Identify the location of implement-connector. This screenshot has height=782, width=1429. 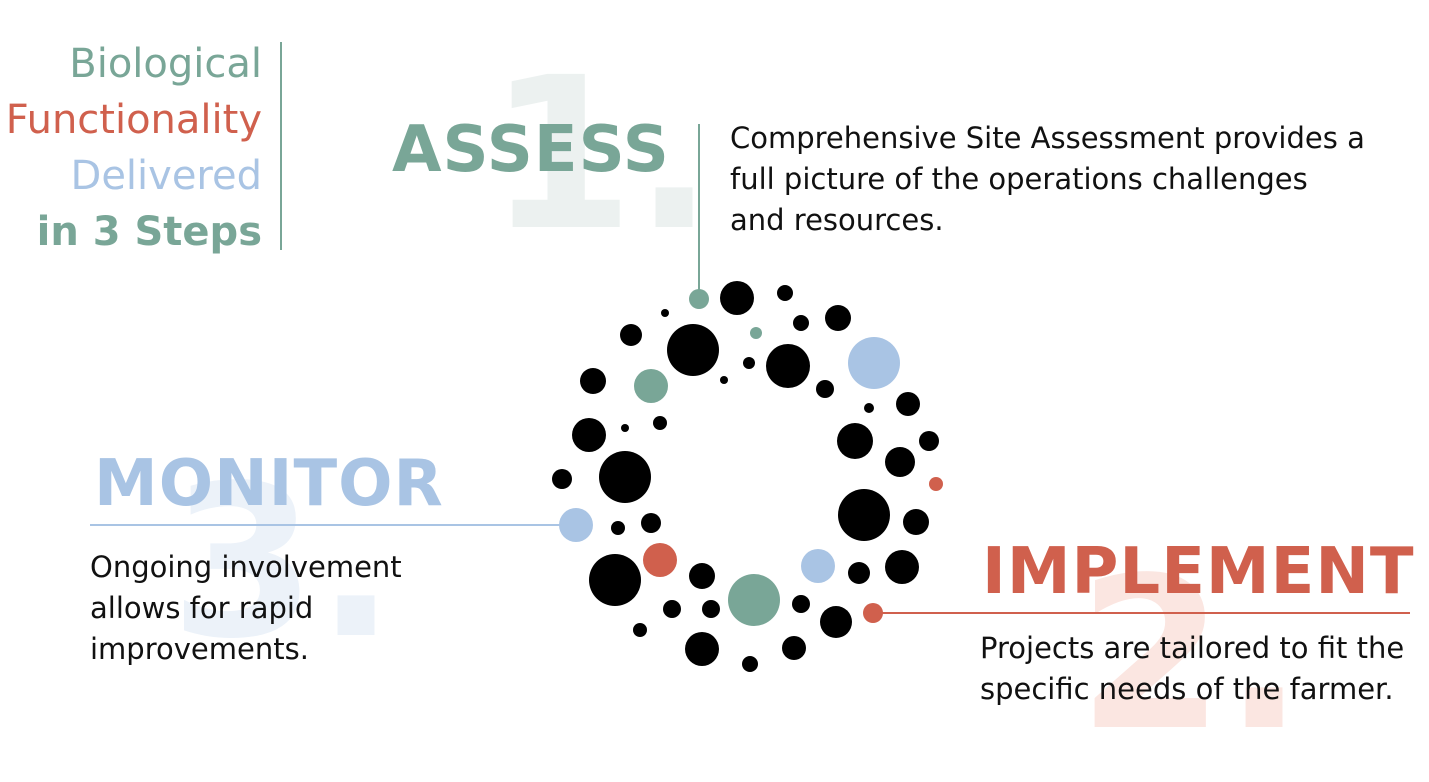
(1141, 613).